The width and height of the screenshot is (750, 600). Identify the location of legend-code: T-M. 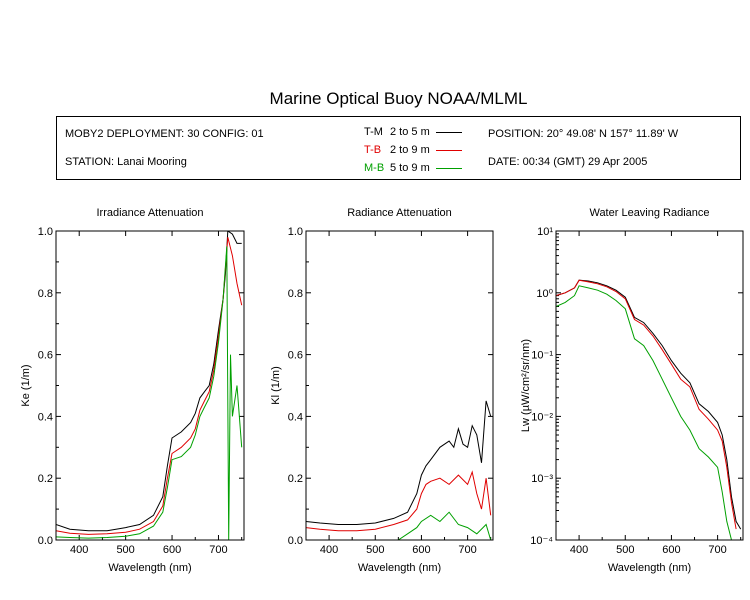
(373, 132).